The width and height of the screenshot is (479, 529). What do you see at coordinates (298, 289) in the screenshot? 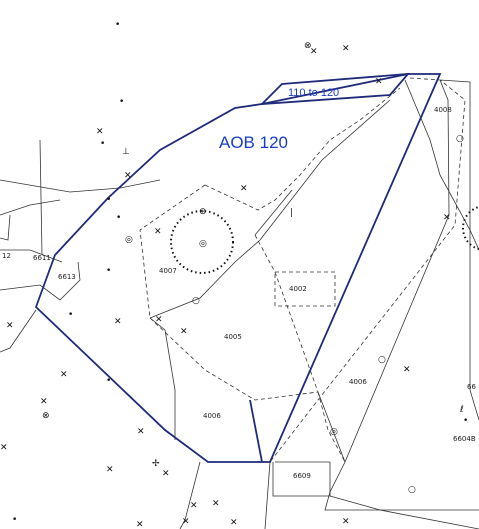
I see `parcel-label: 4002` at bounding box center [298, 289].